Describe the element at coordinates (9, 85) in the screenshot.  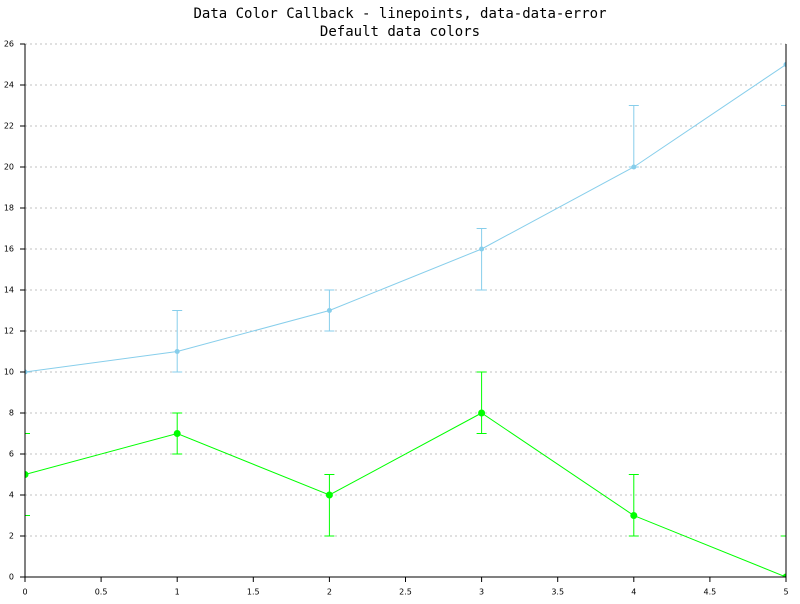
I see `y-tick-label: 24` at that location.